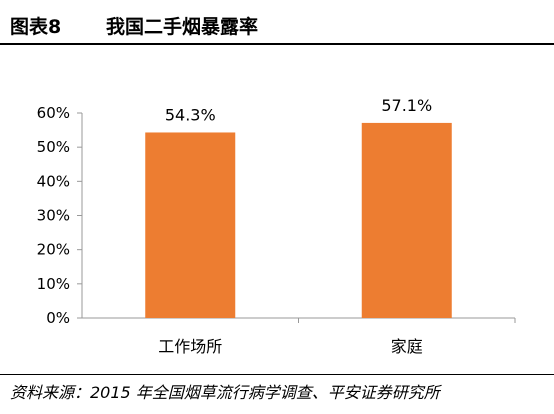 The width and height of the screenshot is (554, 414). What do you see at coordinates (190, 346) in the screenshot?
I see `x-tick-label: 工作场所` at bounding box center [190, 346].